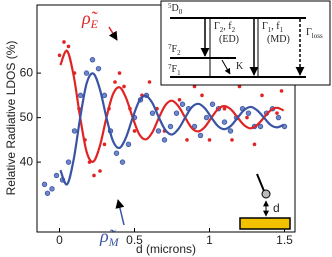 This screenshot has height=257, width=332. I want to click on x-tick-label: 0, so click(59, 240).